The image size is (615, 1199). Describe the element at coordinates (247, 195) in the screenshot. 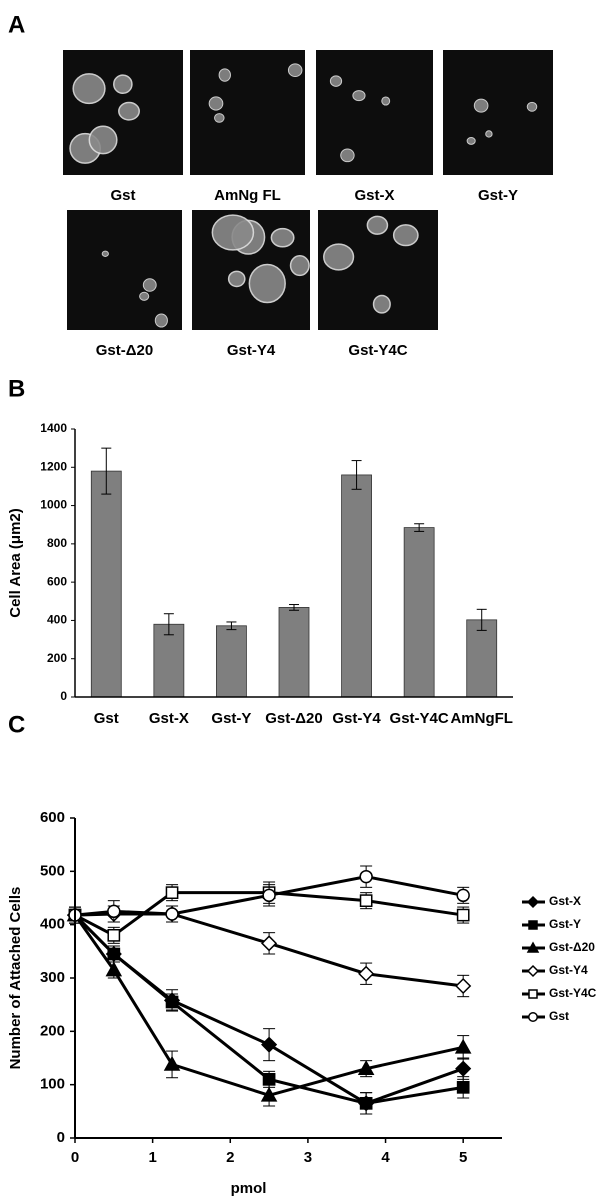

I see `image-label: AmNg FL` at that location.